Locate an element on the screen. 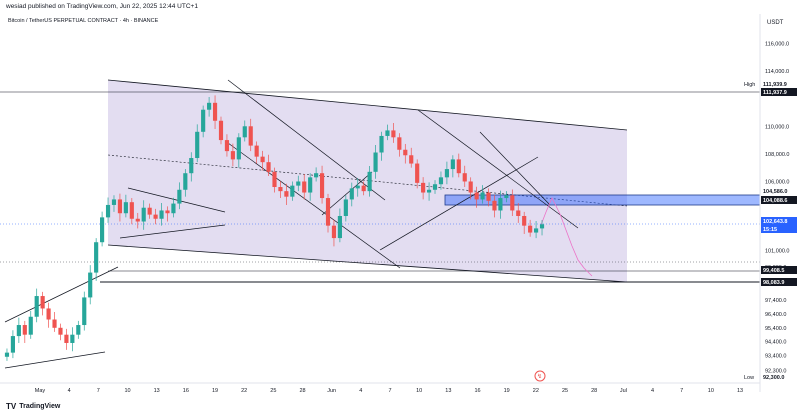  price-tick-label: 94,400.0 is located at coordinates (775, 343).